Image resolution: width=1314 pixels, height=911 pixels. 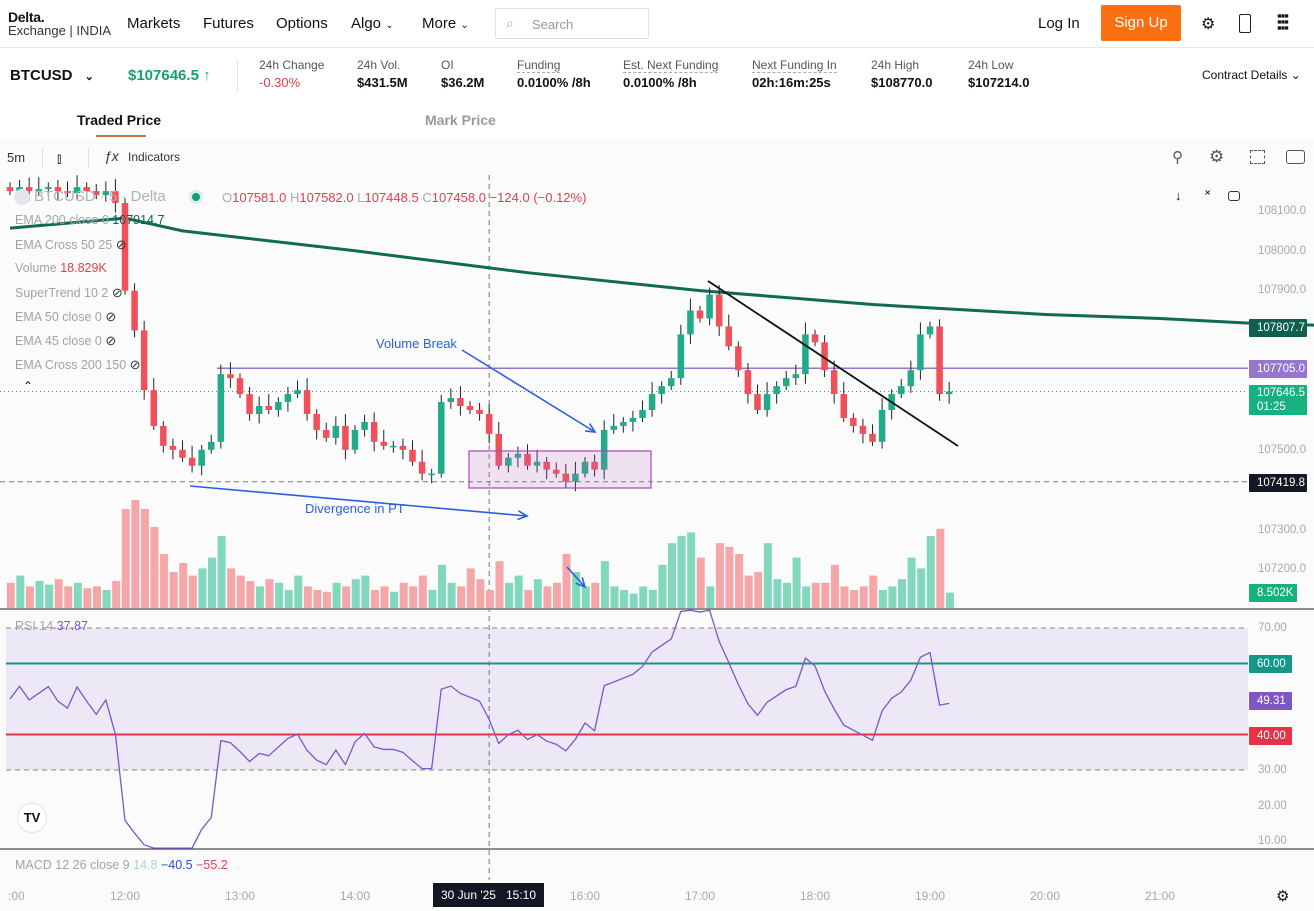 What do you see at coordinates (119, 120) in the screenshot?
I see `tab-traded-price: Traded Price` at bounding box center [119, 120].